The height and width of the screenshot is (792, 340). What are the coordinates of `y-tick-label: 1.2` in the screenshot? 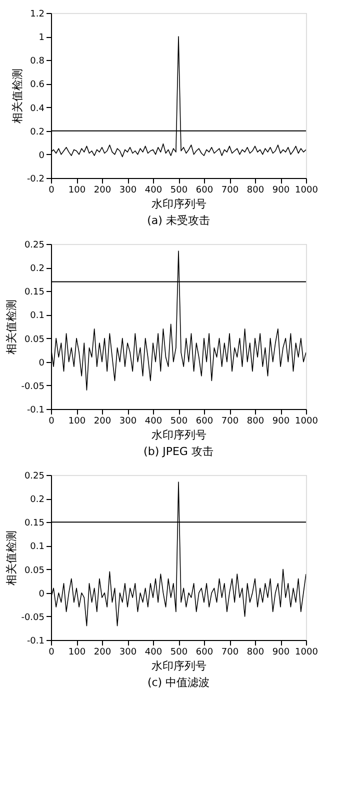 It's located at (37, 15).